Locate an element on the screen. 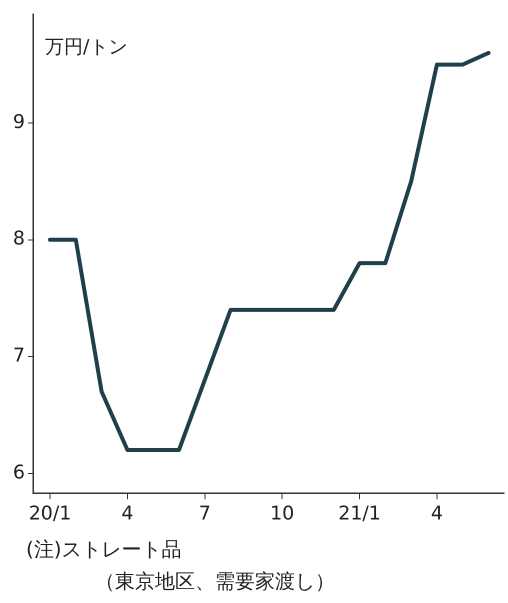  y-tick-label: 8 is located at coordinates (18, 239).